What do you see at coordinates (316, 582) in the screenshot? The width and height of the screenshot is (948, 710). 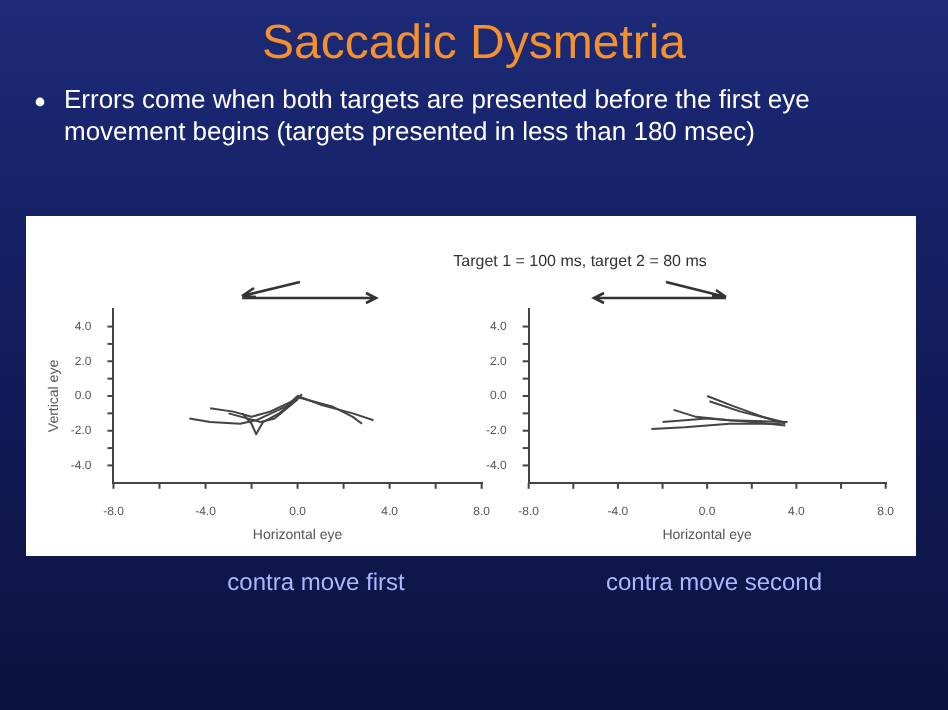 I see `text: contra move first` at bounding box center [316, 582].